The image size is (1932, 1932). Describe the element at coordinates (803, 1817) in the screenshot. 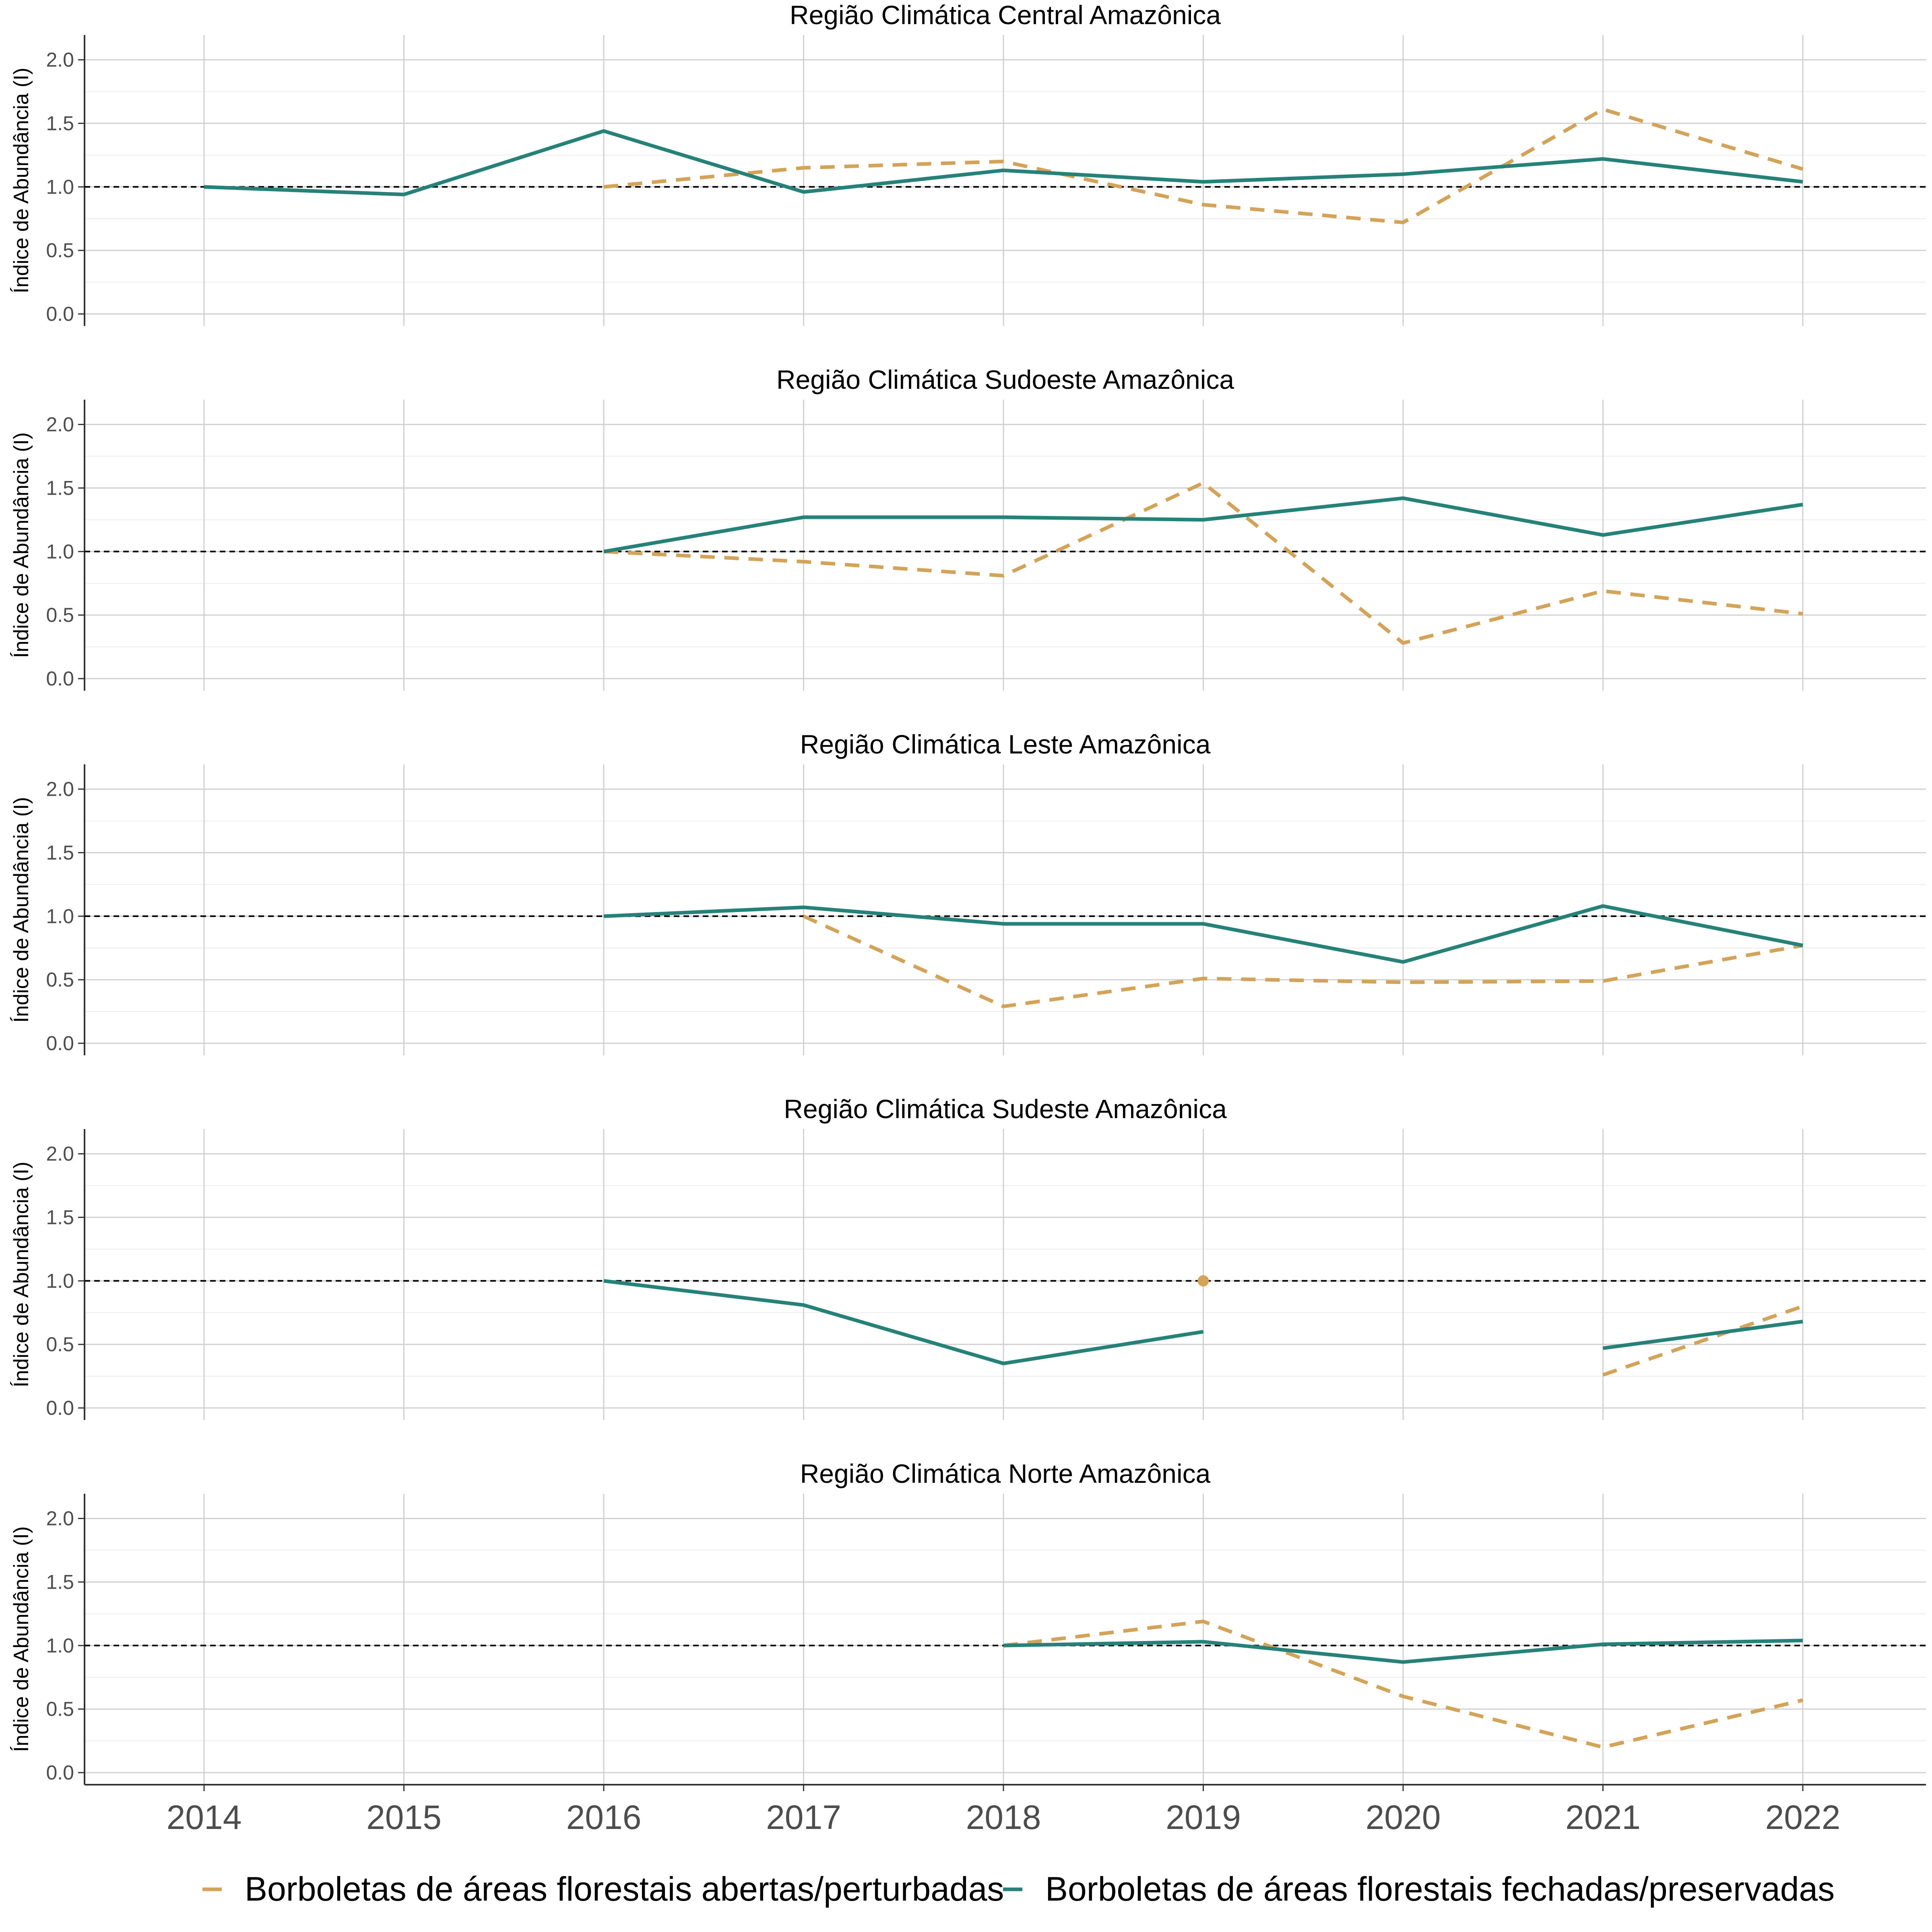

I see `x-tick-label: 2017` at that location.